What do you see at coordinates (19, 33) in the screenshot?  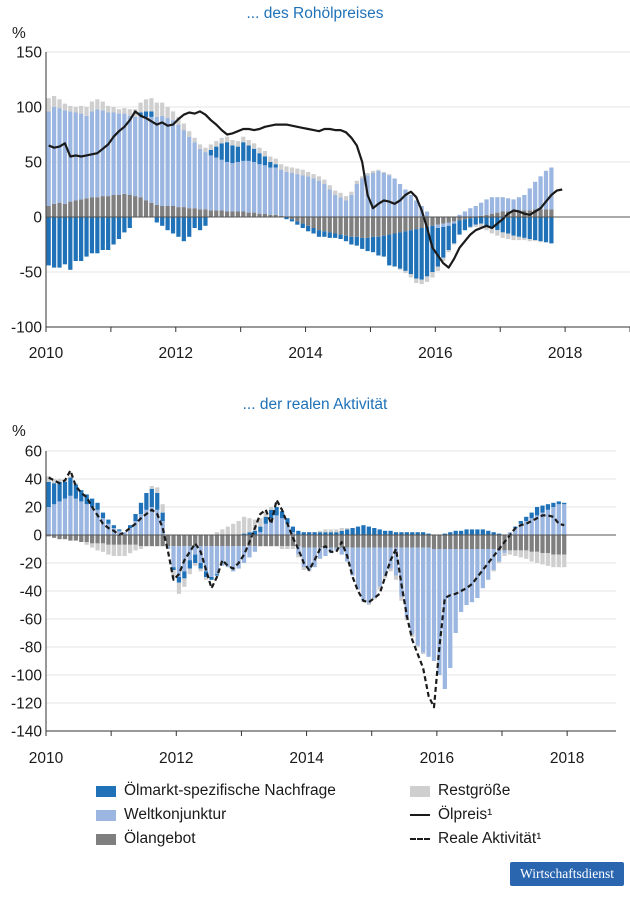 I see `y-unit-label-1: %` at bounding box center [19, 33].